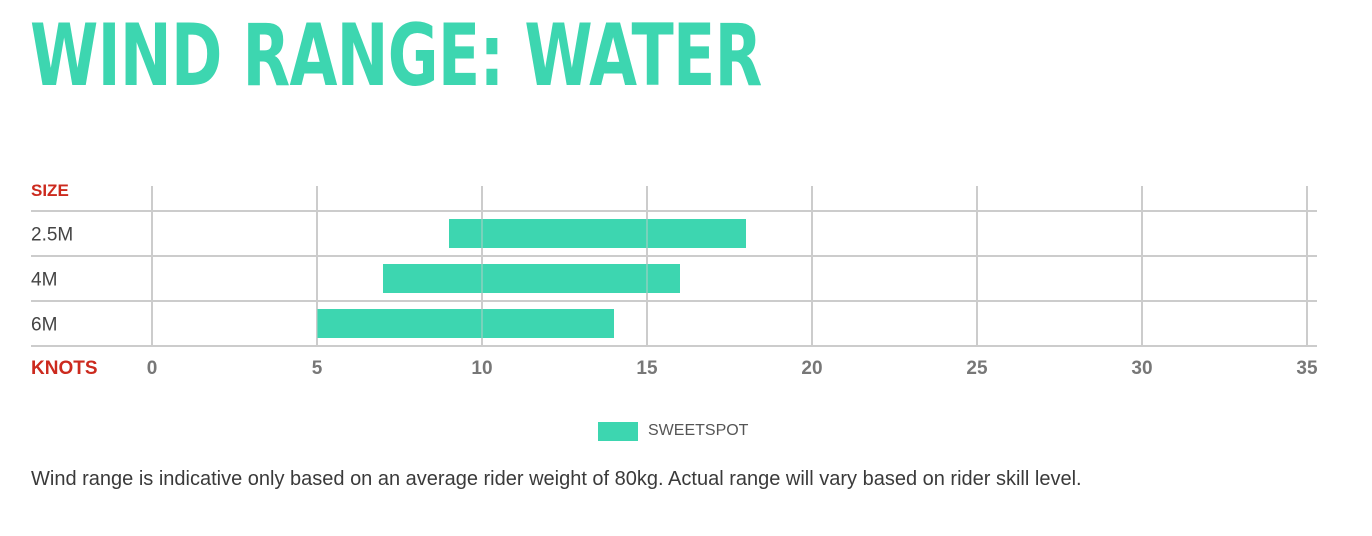  Describe the element at coordinates (698, 430) in the screenshot. I see `legend-label-sweetspot: SWEETSPOT` at that location.